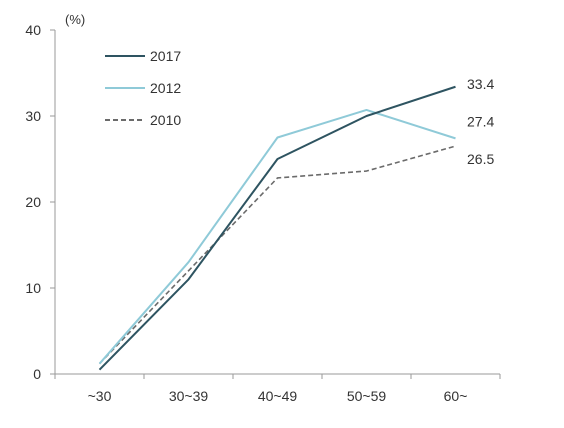 Image resolution: width=564 pixels, height=428 pixels. Describe the element at coordinates (165, 56) in the screenshot. I see `legend-label-2017: 2017` at that location.